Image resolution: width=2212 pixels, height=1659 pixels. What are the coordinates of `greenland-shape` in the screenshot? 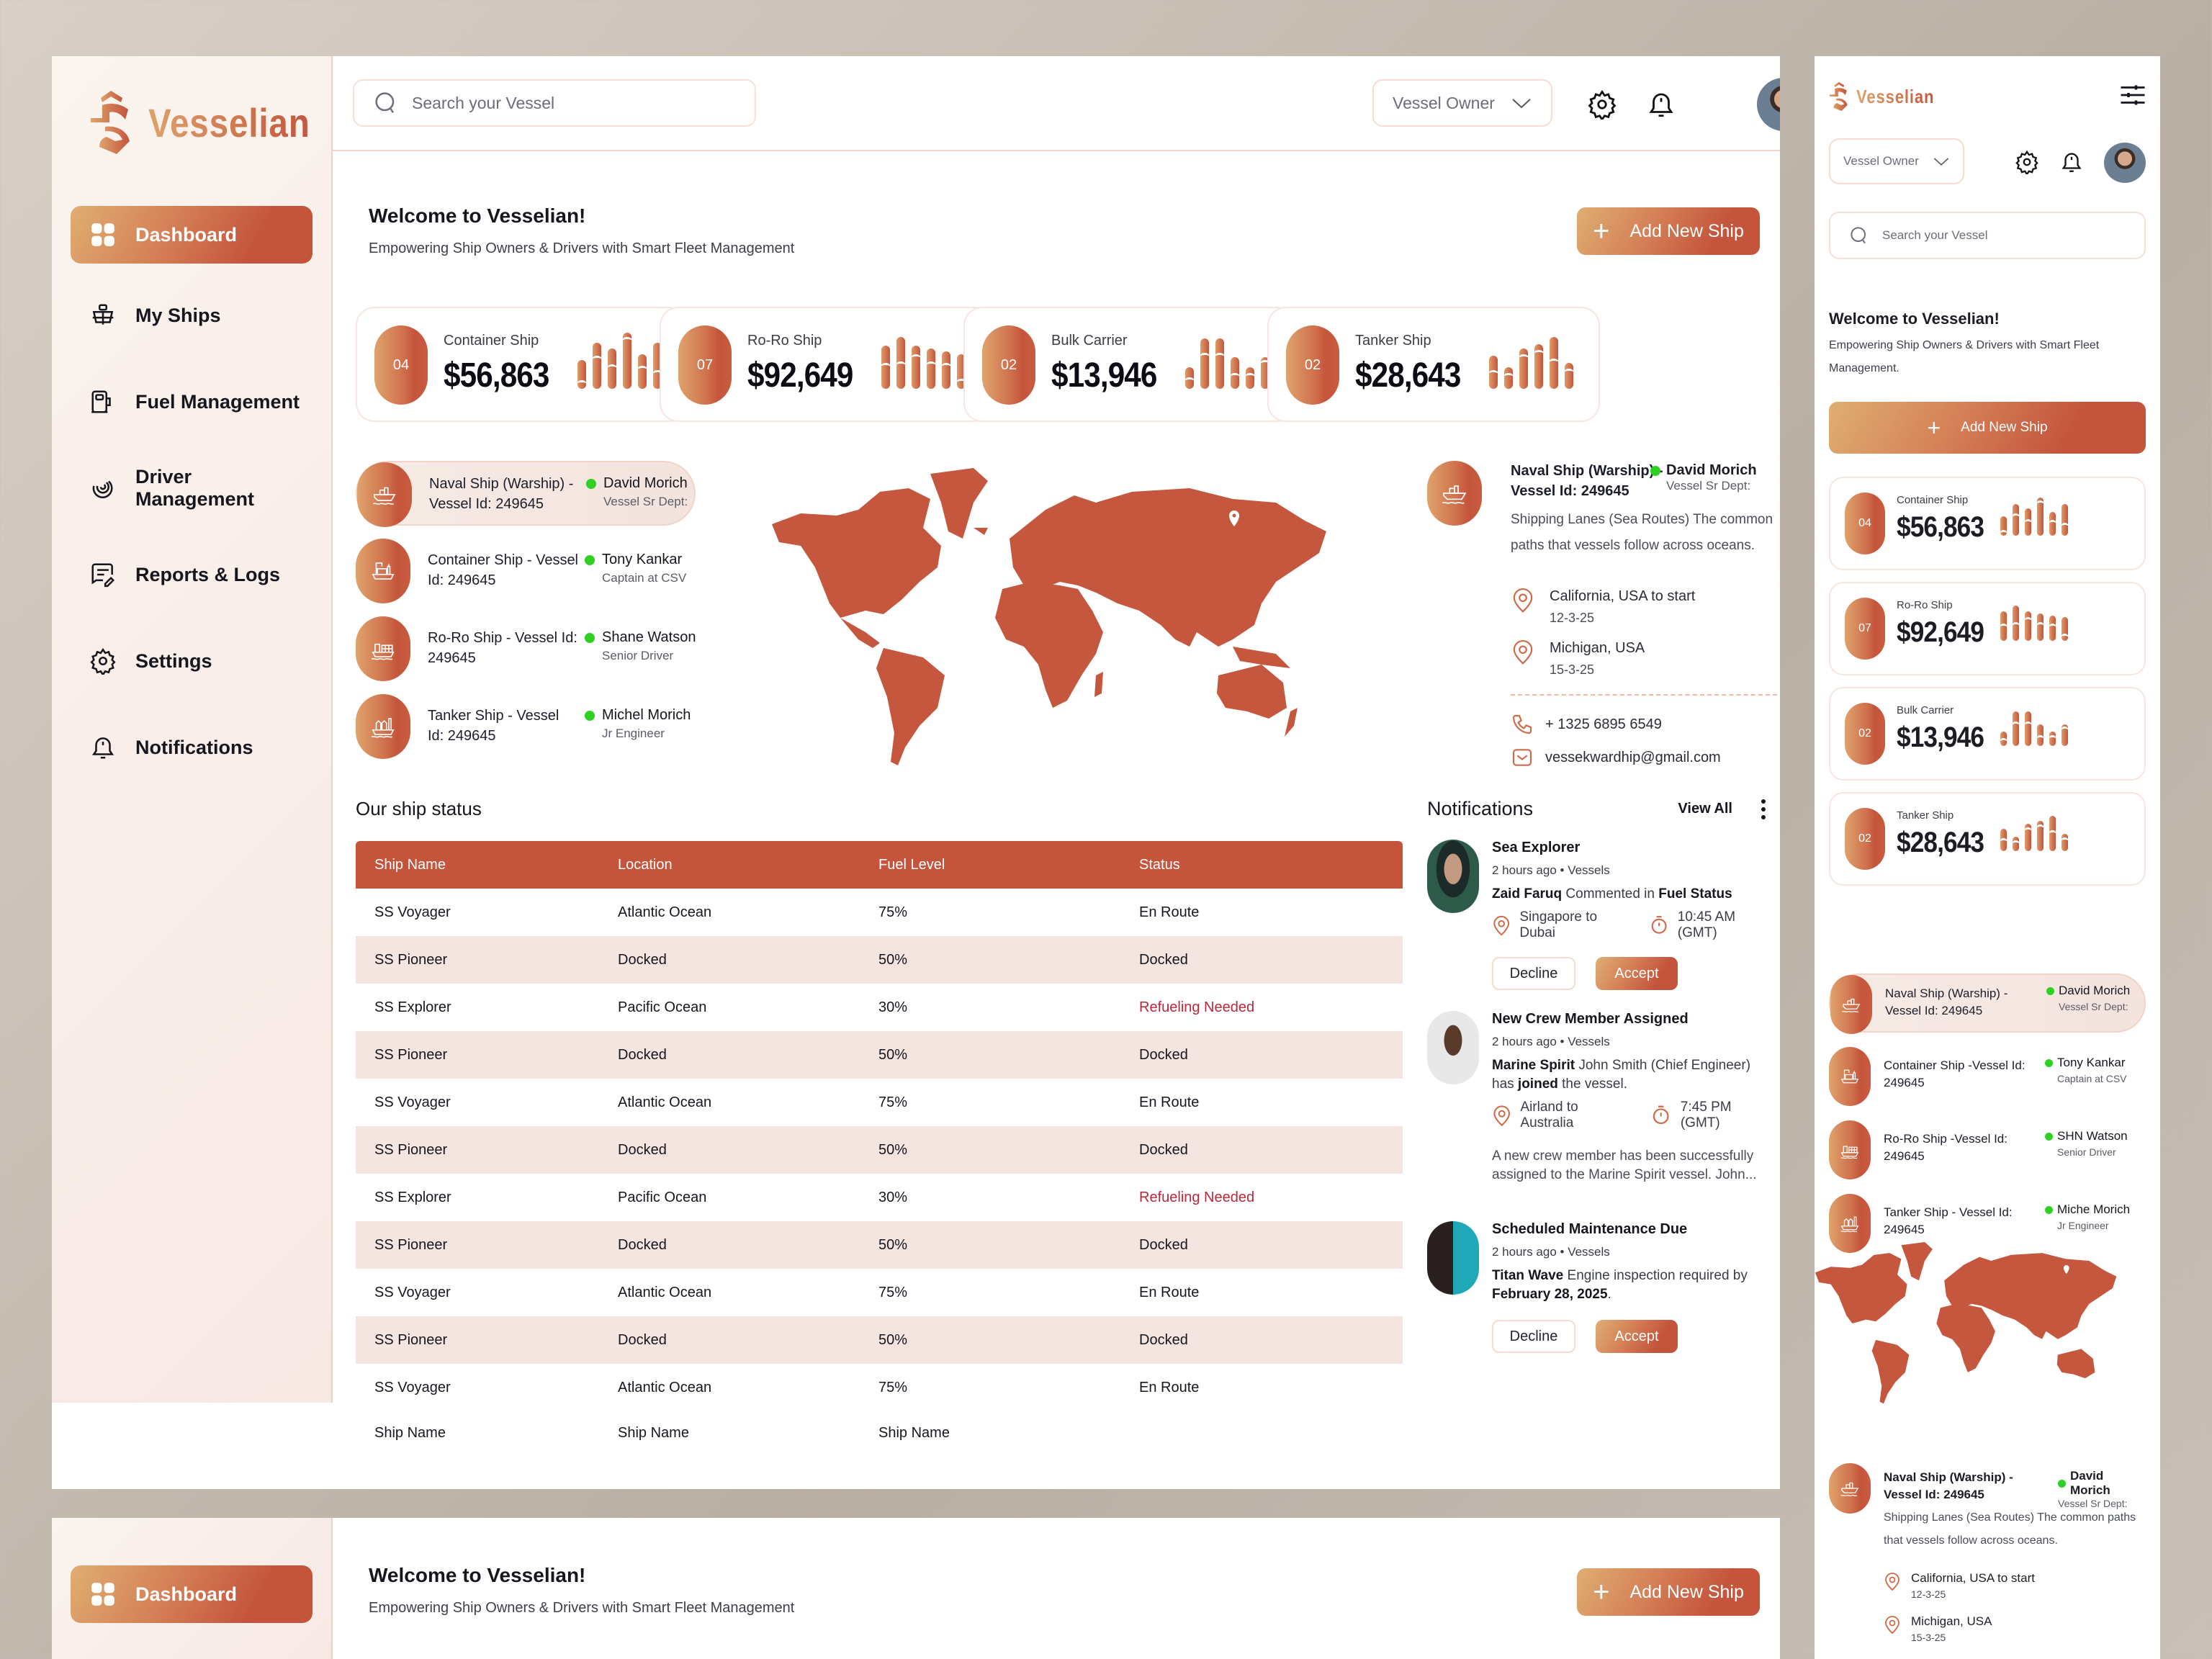 It's located at (959, 503).